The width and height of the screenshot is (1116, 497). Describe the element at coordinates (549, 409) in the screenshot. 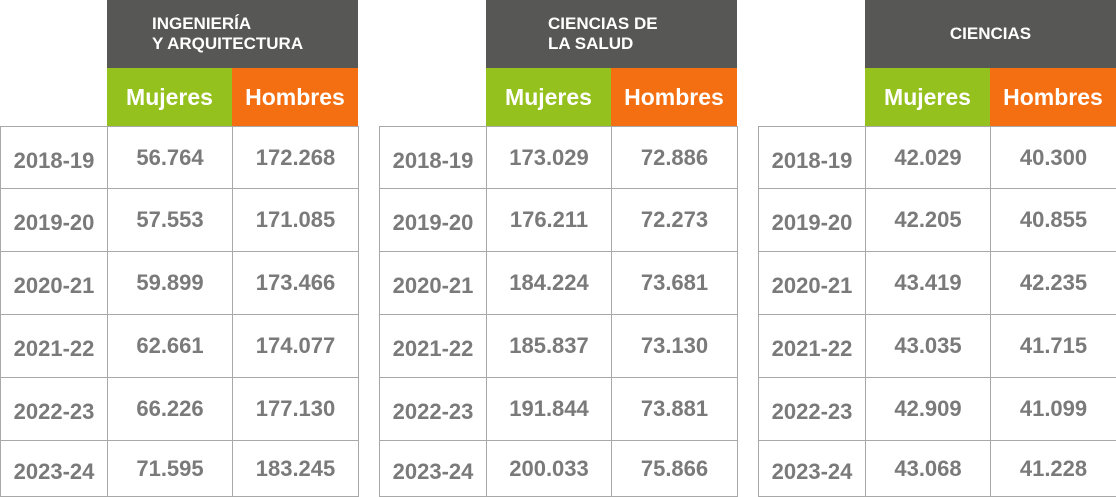

I see `mujeres-value: 191.844` at that location.